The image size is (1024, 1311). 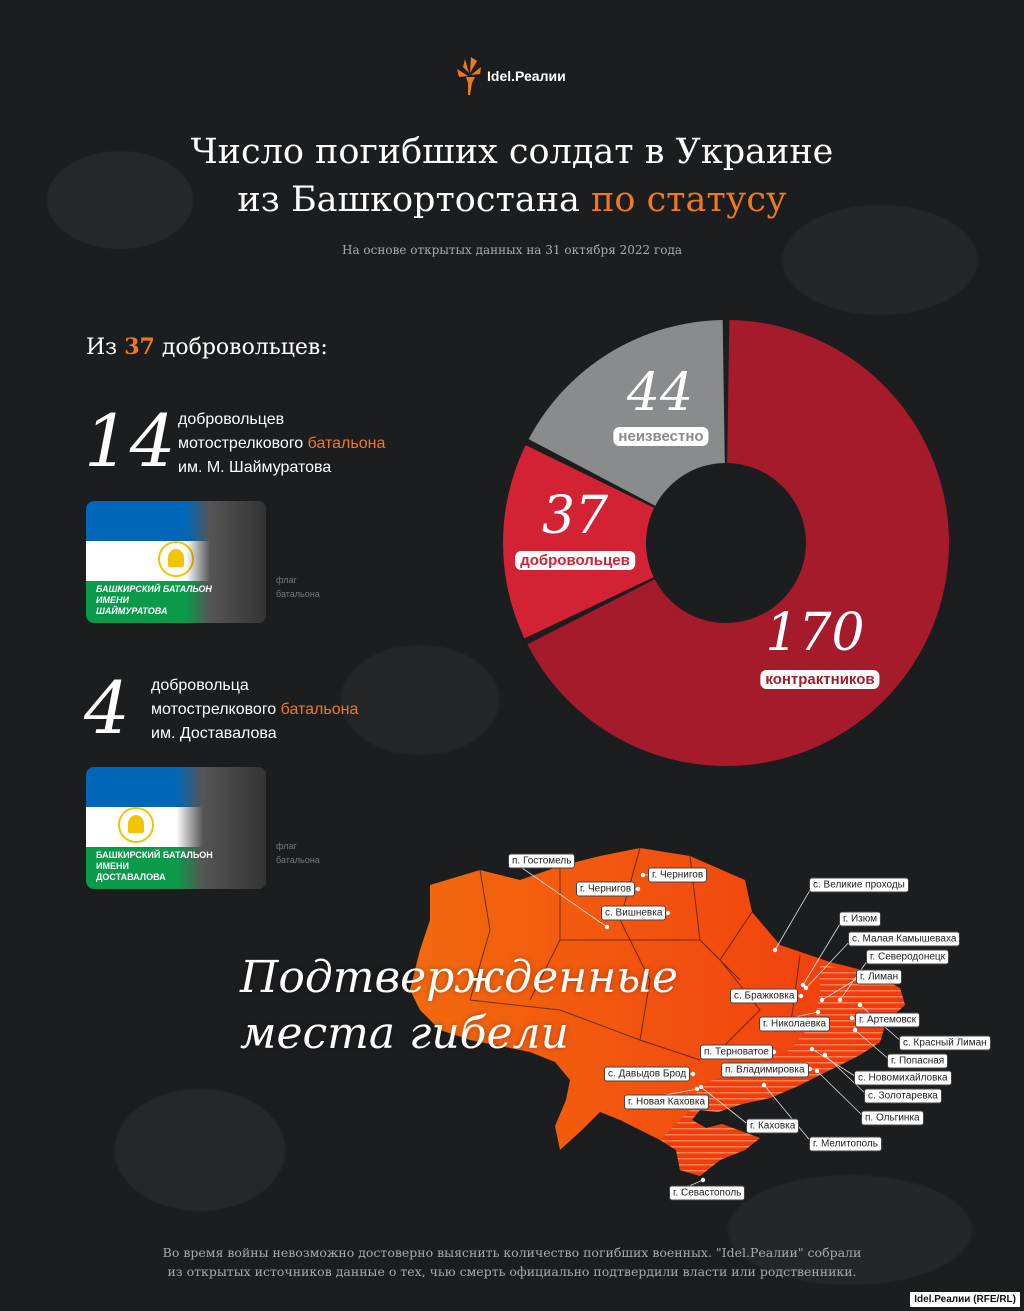 What do you see at coordinates (820, 679) in the screenshot?
I see `segment-label: контрактников` at bounding box center [820, 679].